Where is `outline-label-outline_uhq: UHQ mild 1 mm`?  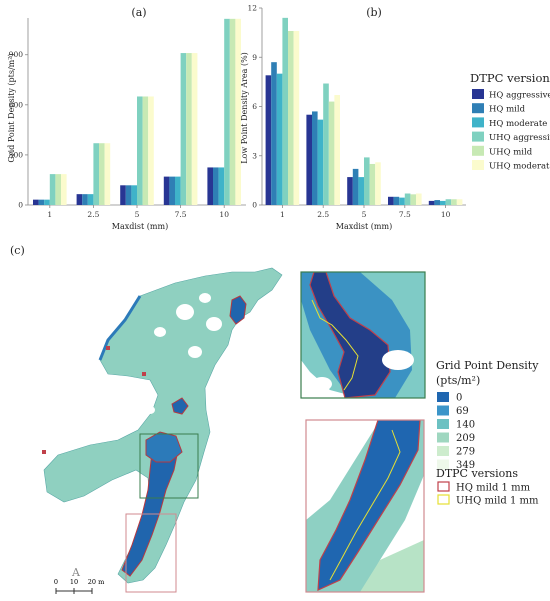
outline-label-outline_uhq: UHQ mild 1 mm is located at coordinates (497, 501).